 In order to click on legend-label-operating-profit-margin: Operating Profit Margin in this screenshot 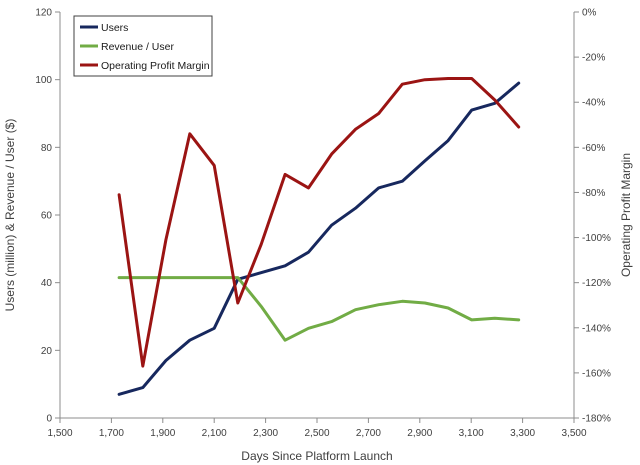, I will do `click(155, 66)`.